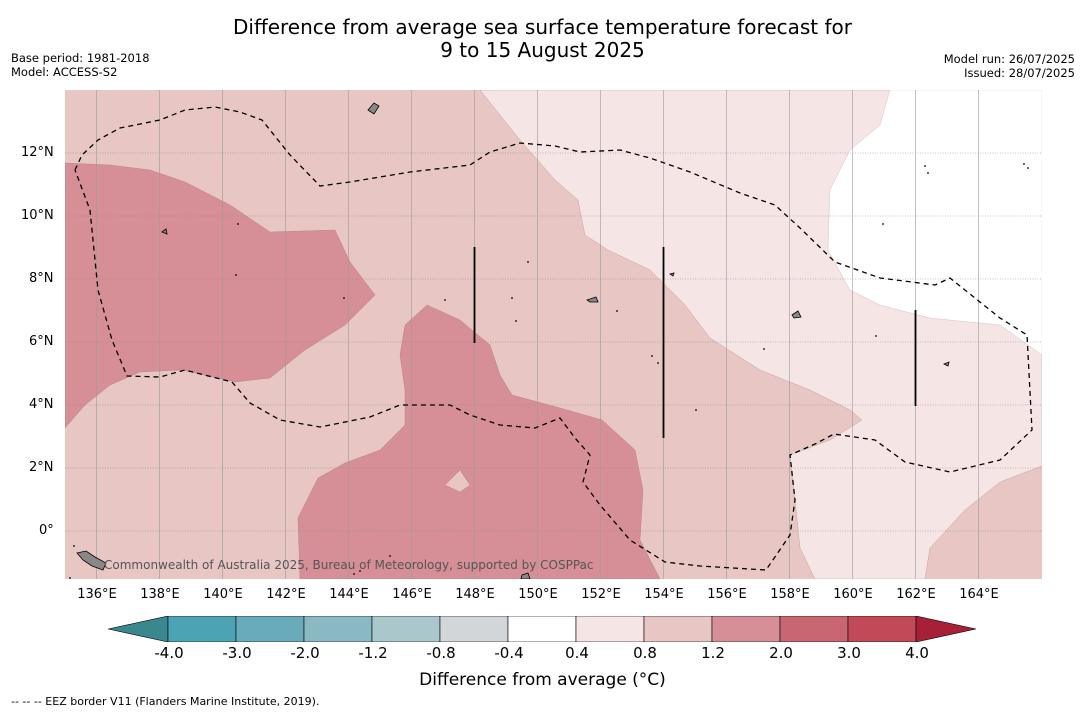  Describe the element at coordinates (538, 594) in the screenshot. I see `lon-label-150e: 150°E` at that location.